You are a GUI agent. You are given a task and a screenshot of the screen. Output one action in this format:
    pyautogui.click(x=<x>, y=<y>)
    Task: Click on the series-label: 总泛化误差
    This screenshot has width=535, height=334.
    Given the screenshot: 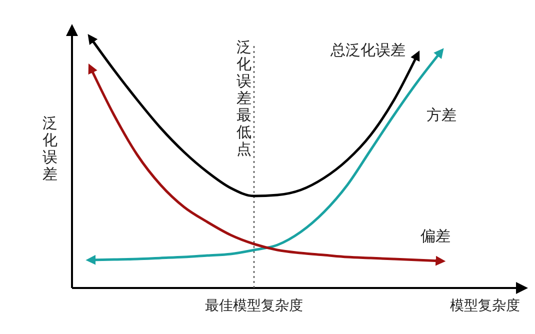 What is the action you would take?
    pyautogui.click(x=367, y=50)
    